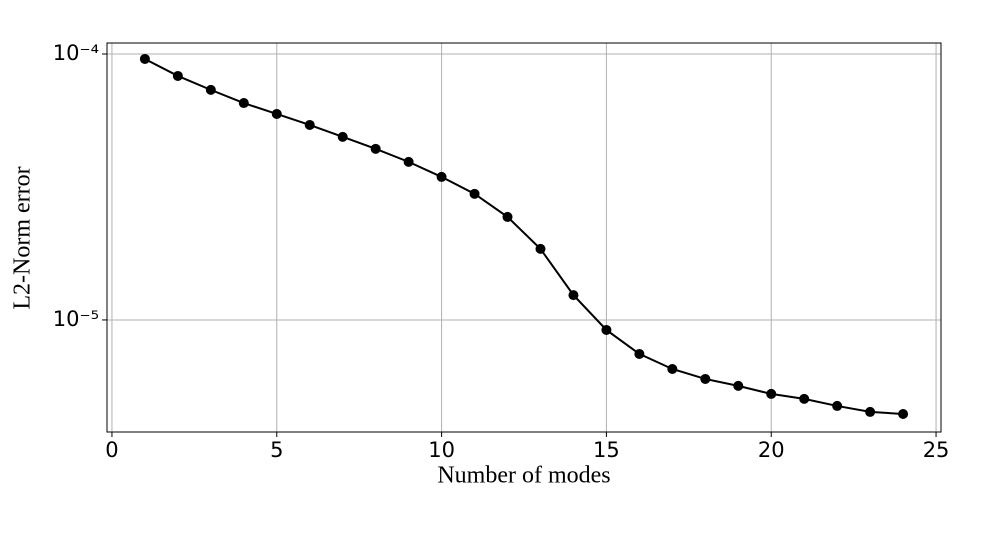 This screenshot has height=538, width=1000. What do you see at coordinates (606, 450) in the screenshot?
I see `x-tick-label: 15` at bounding box center [606, 450].